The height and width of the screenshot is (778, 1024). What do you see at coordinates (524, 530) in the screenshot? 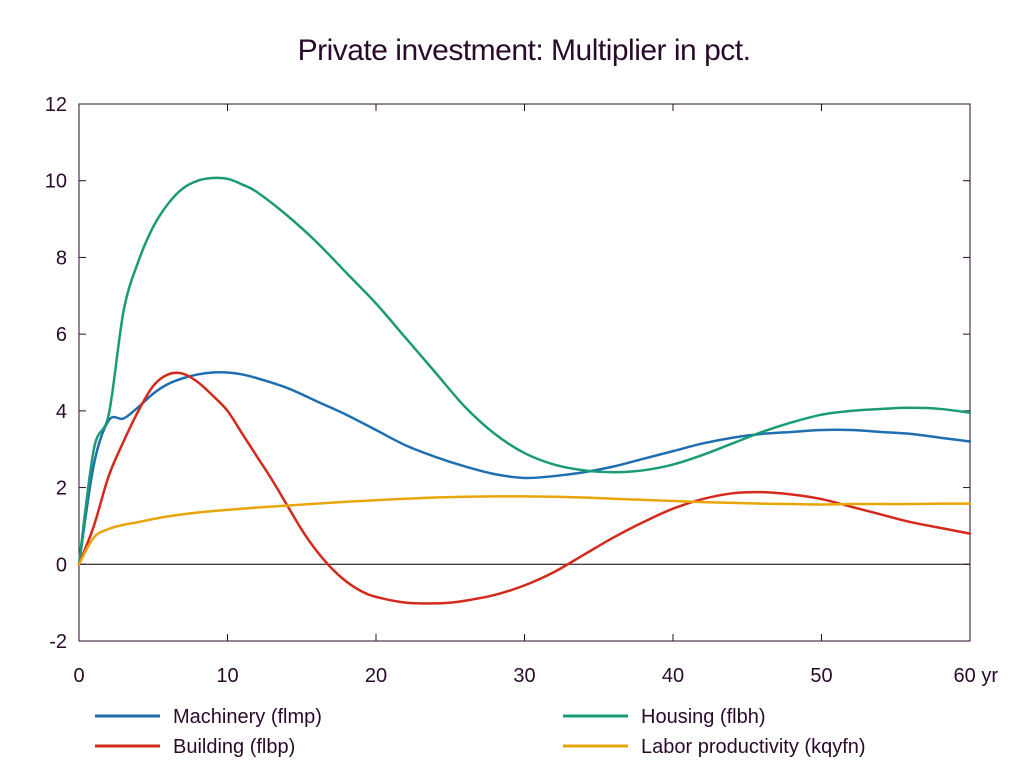
I see `series-line-labor-productivity-kqyfn` at bounding box center [524, 530].